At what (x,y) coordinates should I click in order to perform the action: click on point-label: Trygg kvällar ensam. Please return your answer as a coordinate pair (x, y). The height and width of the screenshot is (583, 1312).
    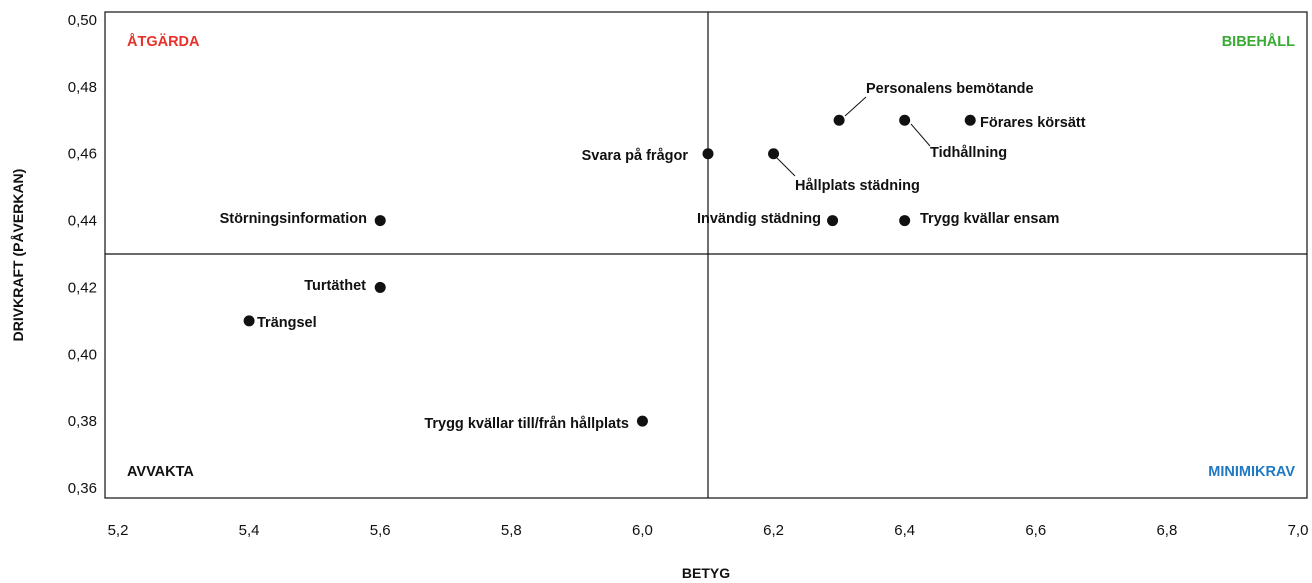
    Looking at the image, I should click on (989, 219).